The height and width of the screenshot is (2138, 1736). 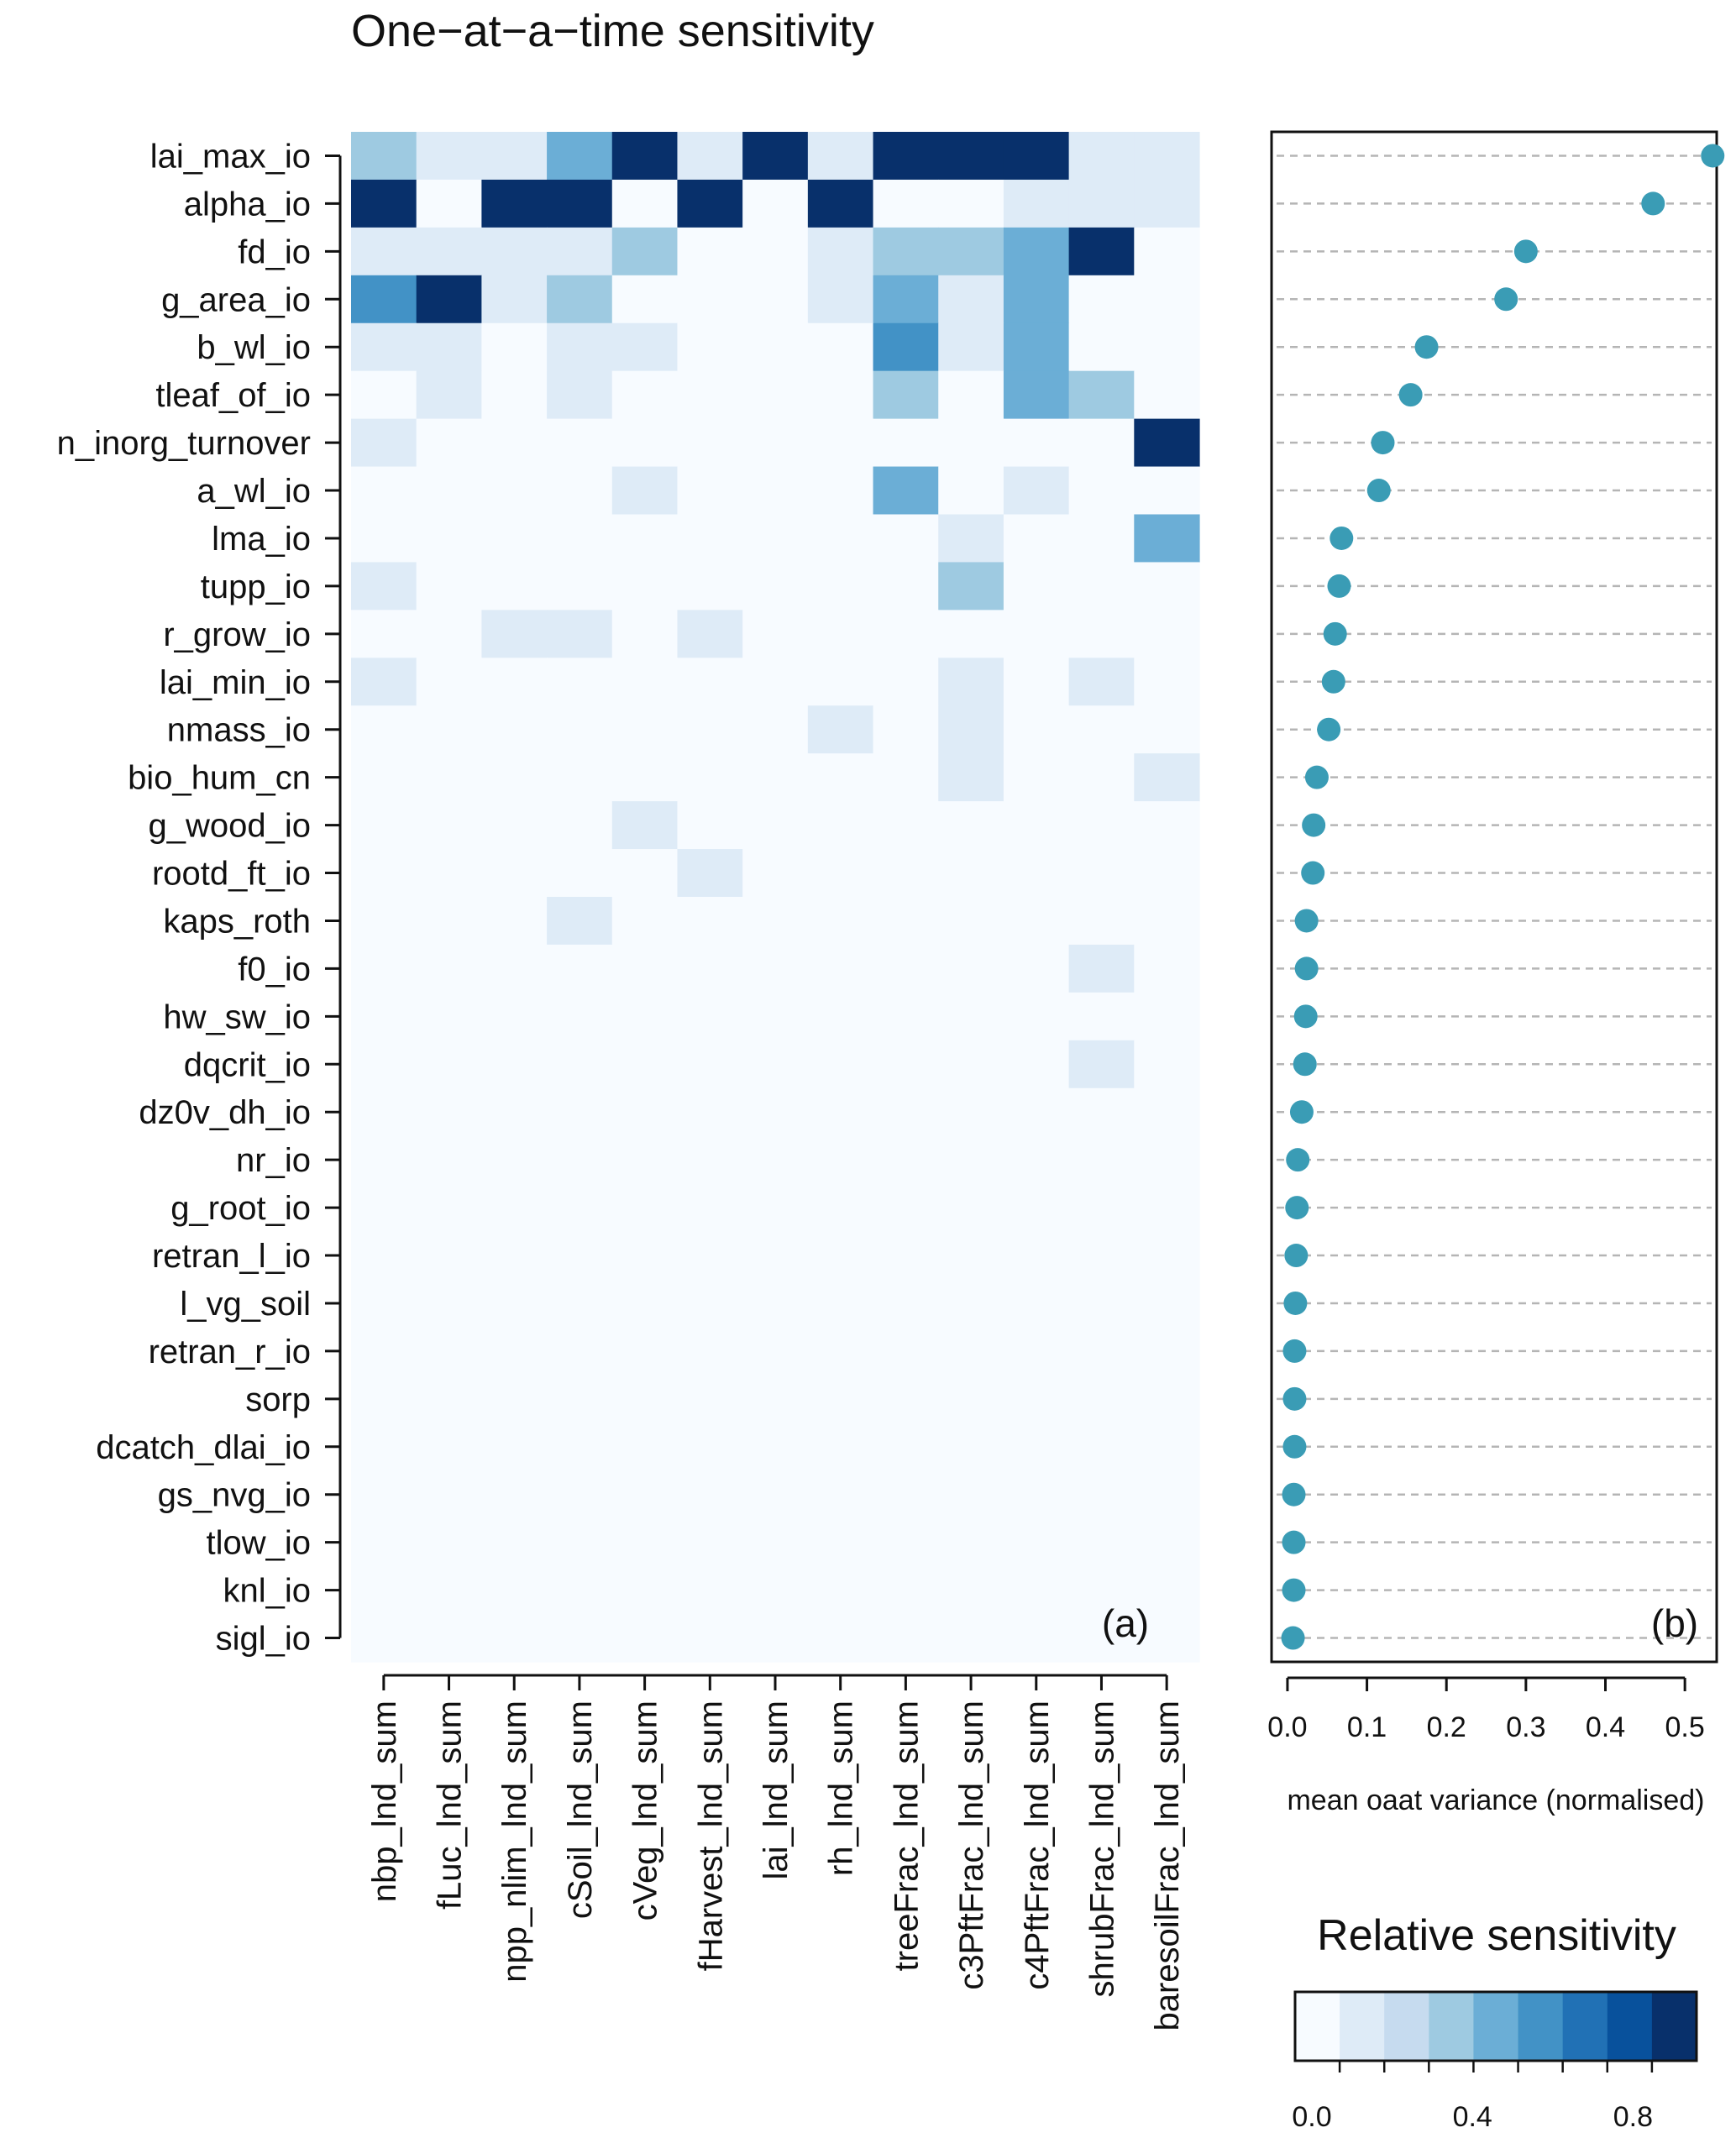 I want to click on heatmap-cell-gs_nvg_io-cSoil_lnd_sum, so click(x=580, y=1494).